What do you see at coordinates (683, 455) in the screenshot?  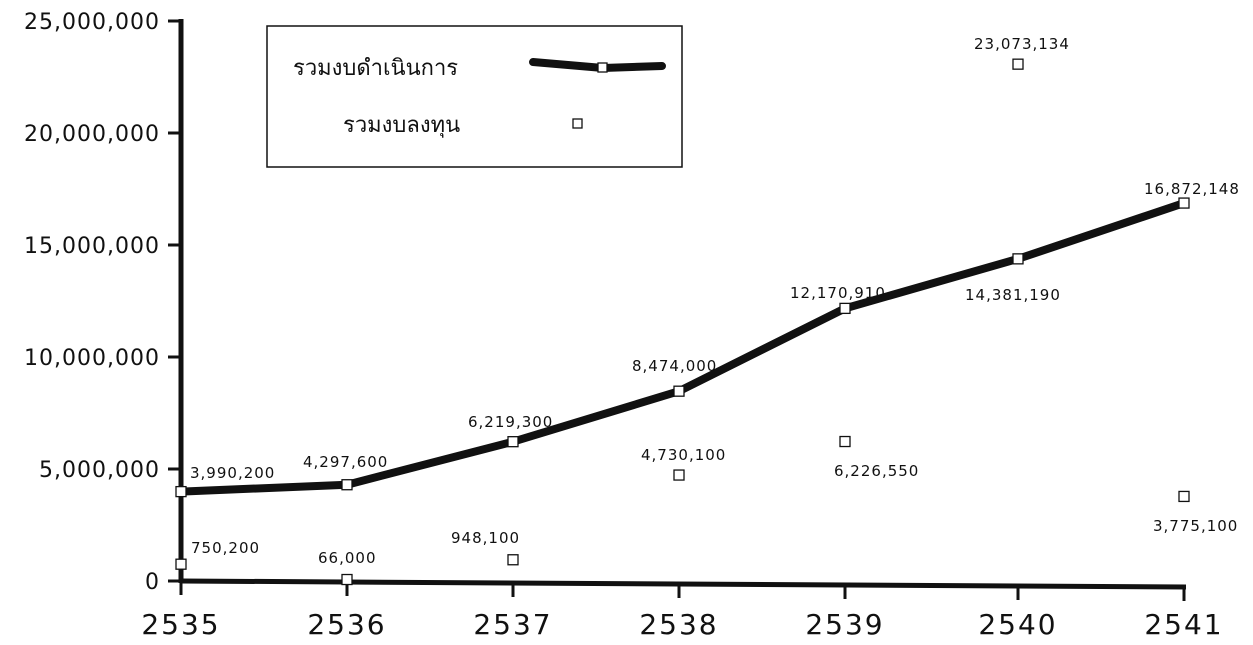 I see `data-label-investment: 4,730,100` at bounding box center [683, 455].